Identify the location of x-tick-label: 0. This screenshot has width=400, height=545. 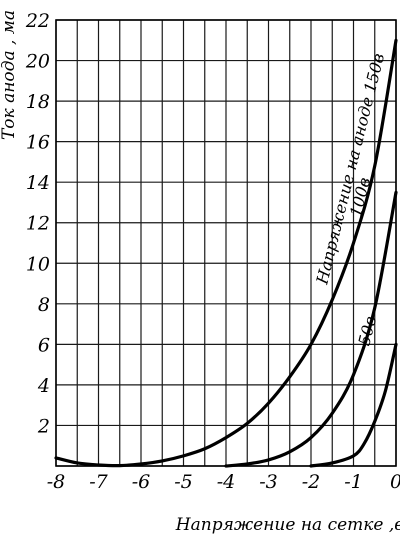
(395, 482).